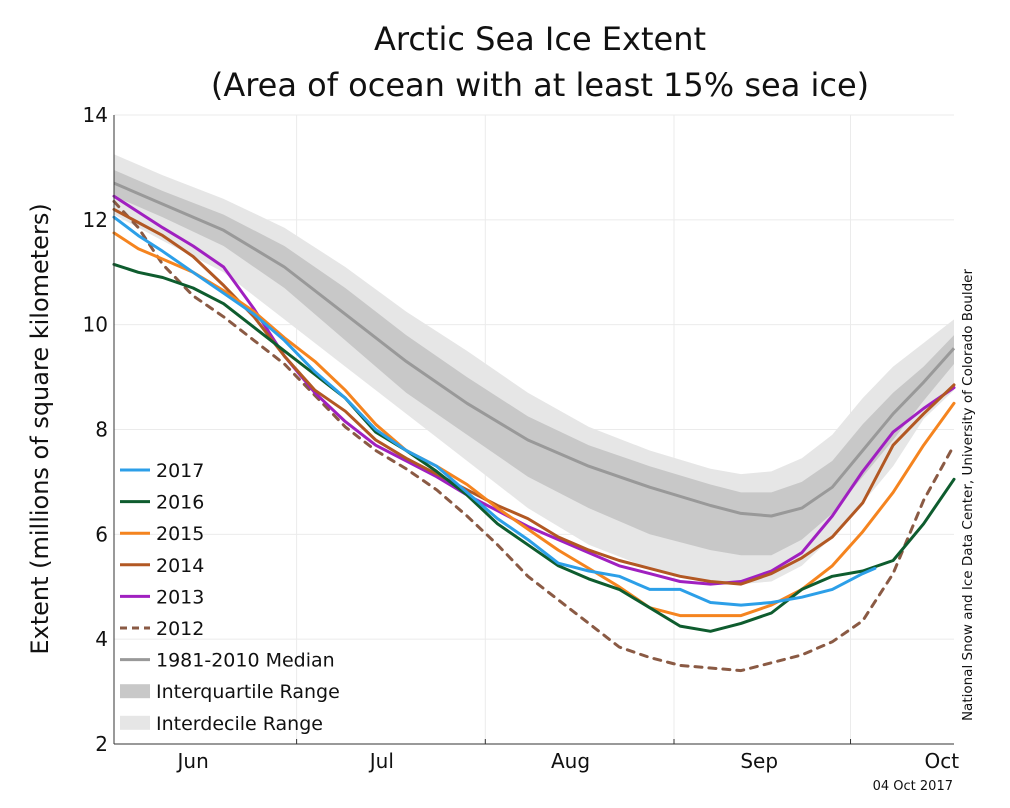  Describe the element at coordinates (239, 724) in the screenshot. I see `legend-label: Interdecile Range` at that location.